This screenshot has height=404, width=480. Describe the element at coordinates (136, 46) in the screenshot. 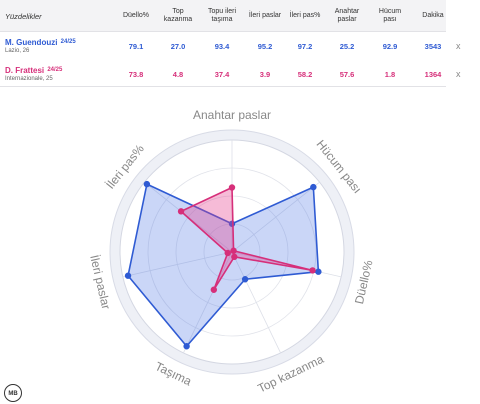

I see `stat-value: 79.1` at that location.